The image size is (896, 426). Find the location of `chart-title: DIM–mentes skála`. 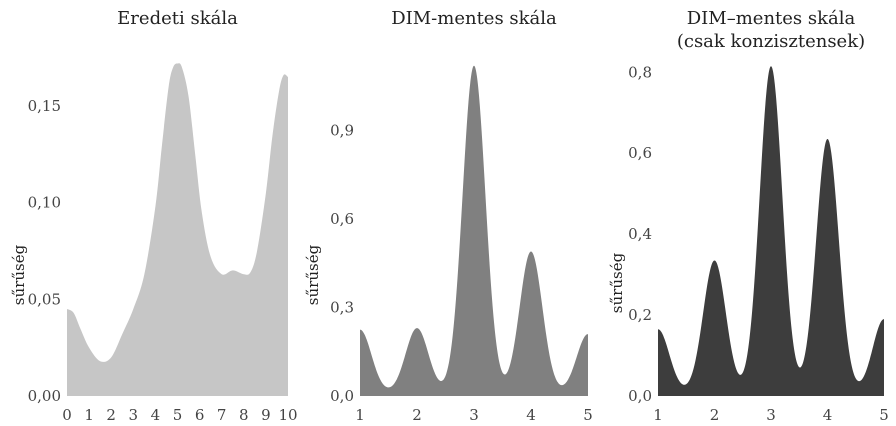

chart-title: DIM–mentes skála is located at coordinates (771, 18).